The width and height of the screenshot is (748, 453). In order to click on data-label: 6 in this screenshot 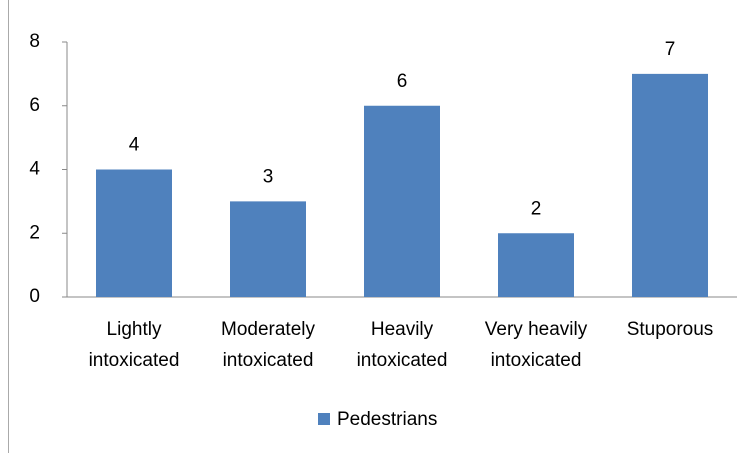, I will do `click(402, 81)`.